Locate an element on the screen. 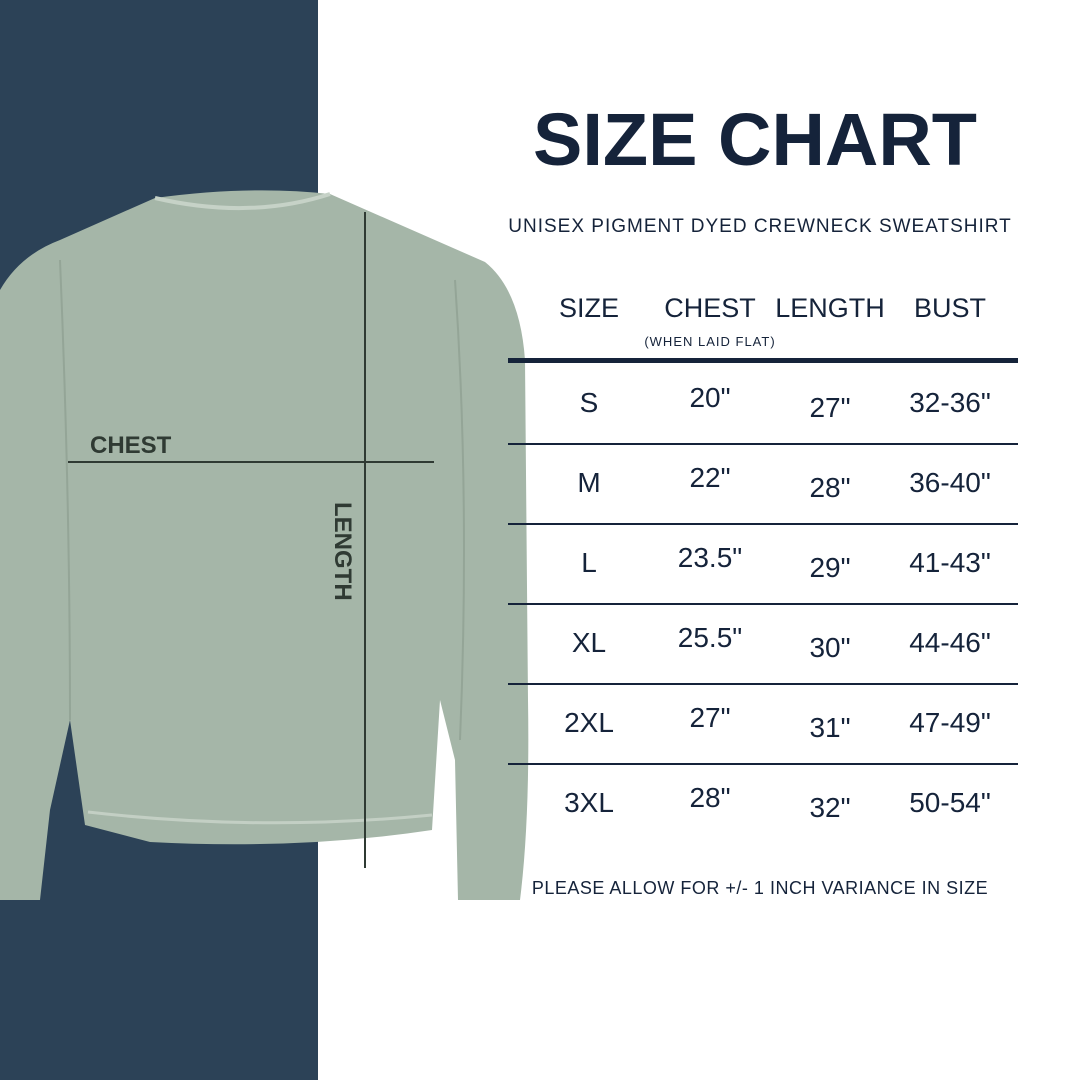  cell-bust: 41-43" is located at coordinates (950, 562).